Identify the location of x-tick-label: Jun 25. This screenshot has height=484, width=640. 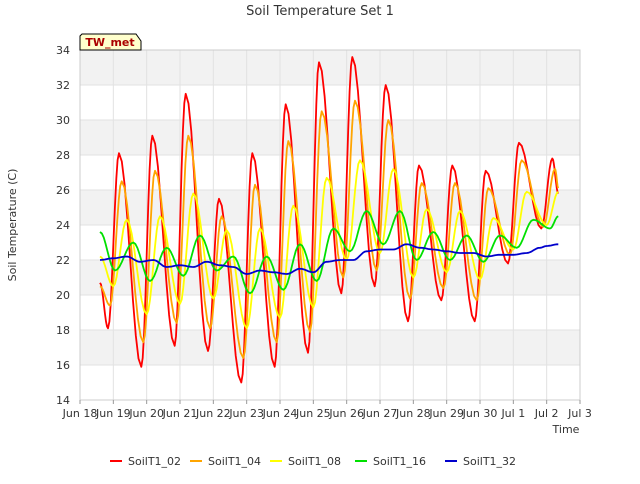
(313, 413).